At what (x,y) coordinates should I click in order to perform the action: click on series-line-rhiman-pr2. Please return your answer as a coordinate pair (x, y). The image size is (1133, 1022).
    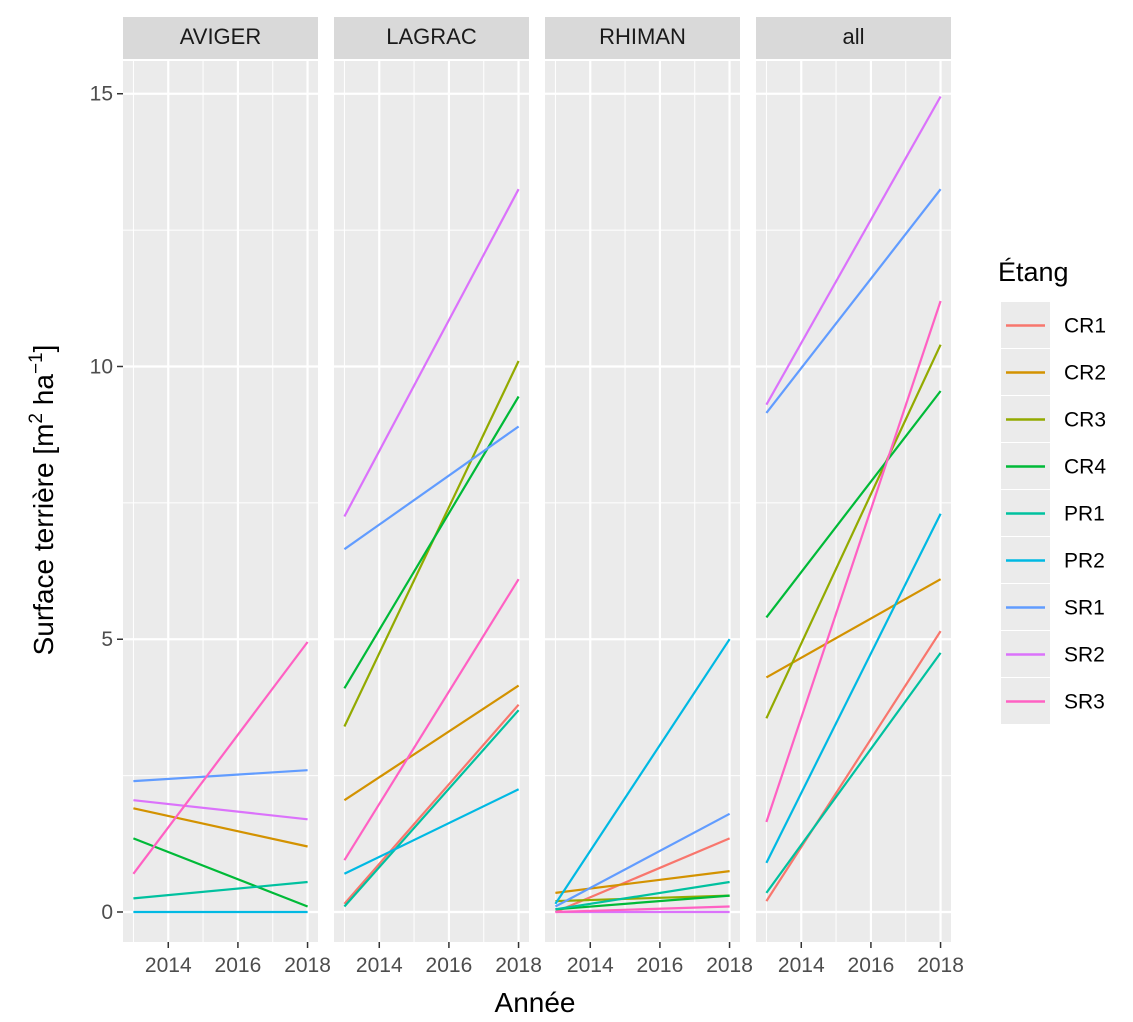
    Looking at the image, I should click on (642, 771).